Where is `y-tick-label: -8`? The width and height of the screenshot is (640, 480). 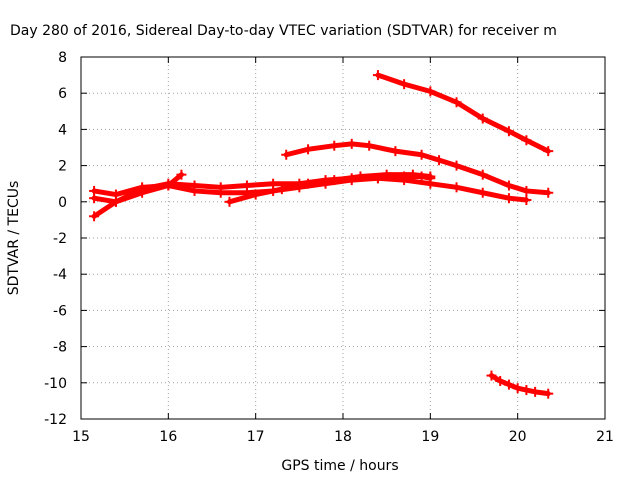
y-tick-label: -8 is located at coordinates (60, 348).